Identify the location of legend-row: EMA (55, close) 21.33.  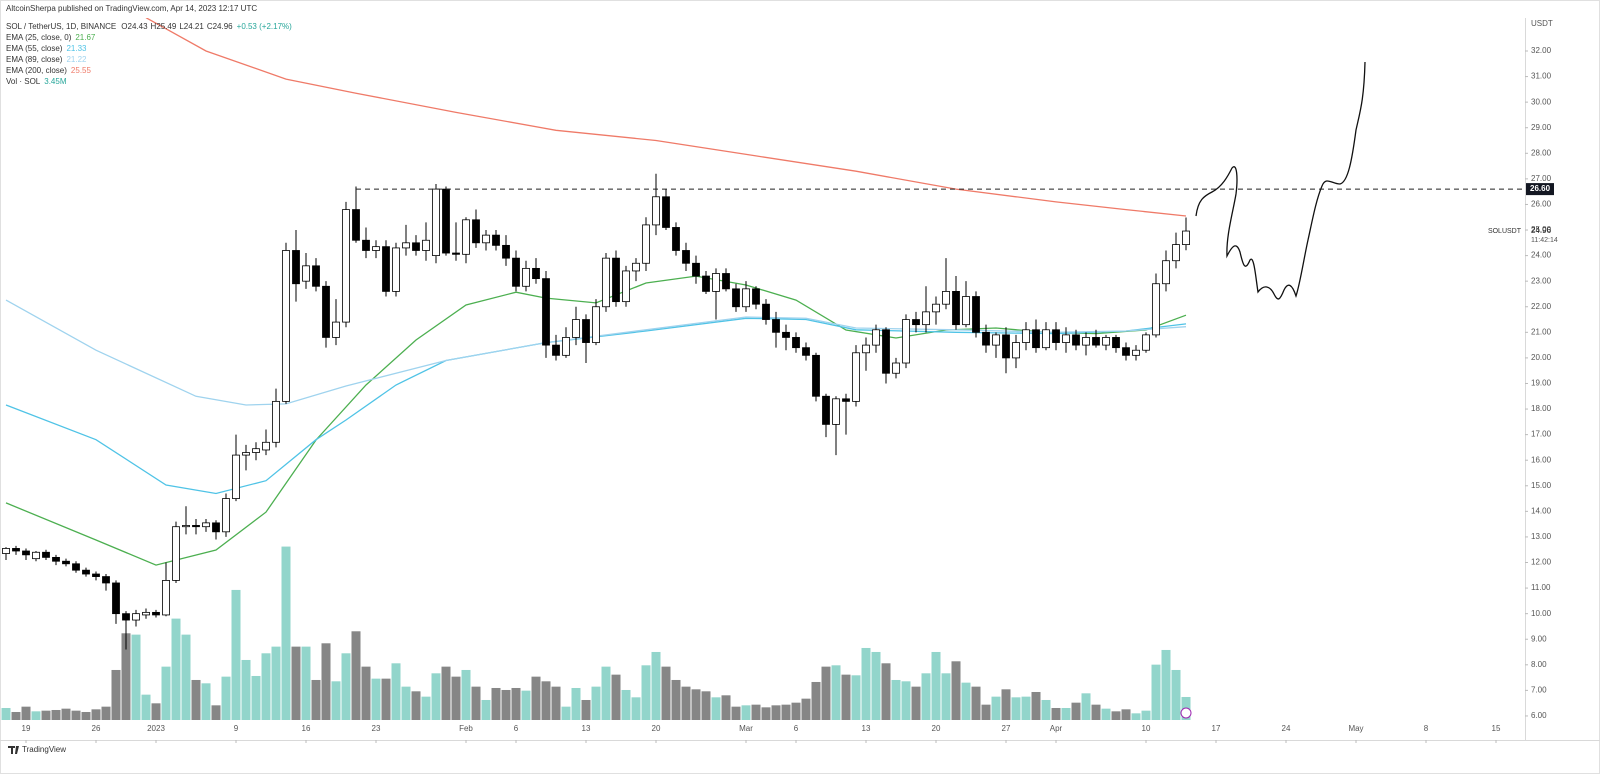
(46, 48).